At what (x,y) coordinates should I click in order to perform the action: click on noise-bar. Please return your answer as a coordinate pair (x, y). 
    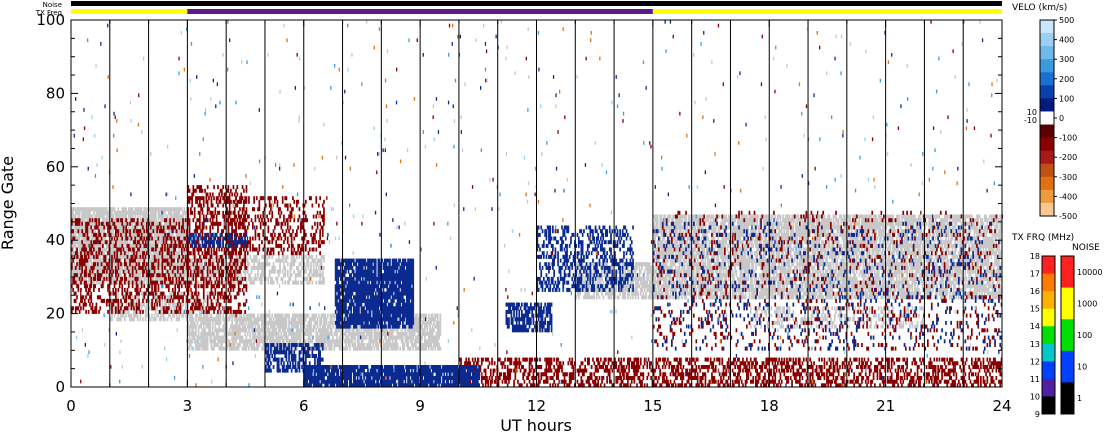
    Looking at the image, I should click on (536, 3).